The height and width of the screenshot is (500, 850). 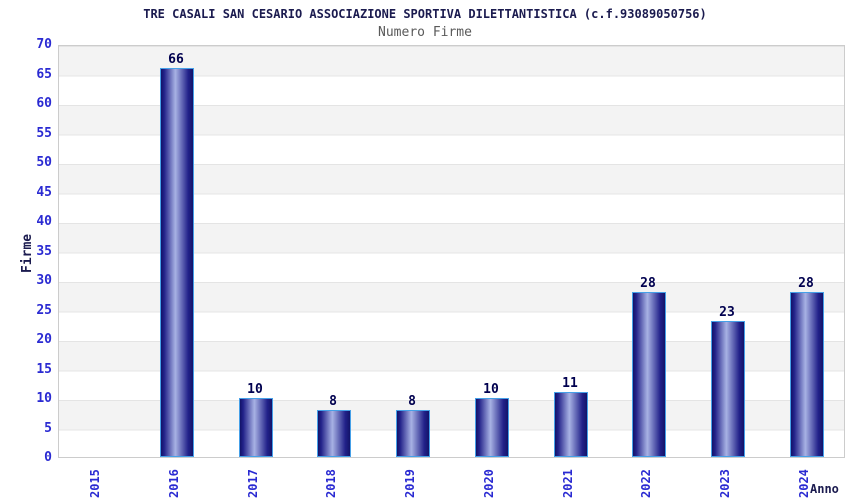 I want to click on bar-2021, so click(x=571, y=424).